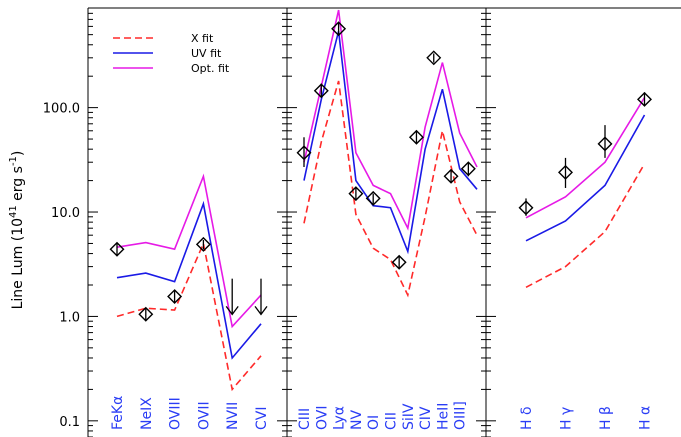  I want to click on category-label: HeII, so click(443, 416).